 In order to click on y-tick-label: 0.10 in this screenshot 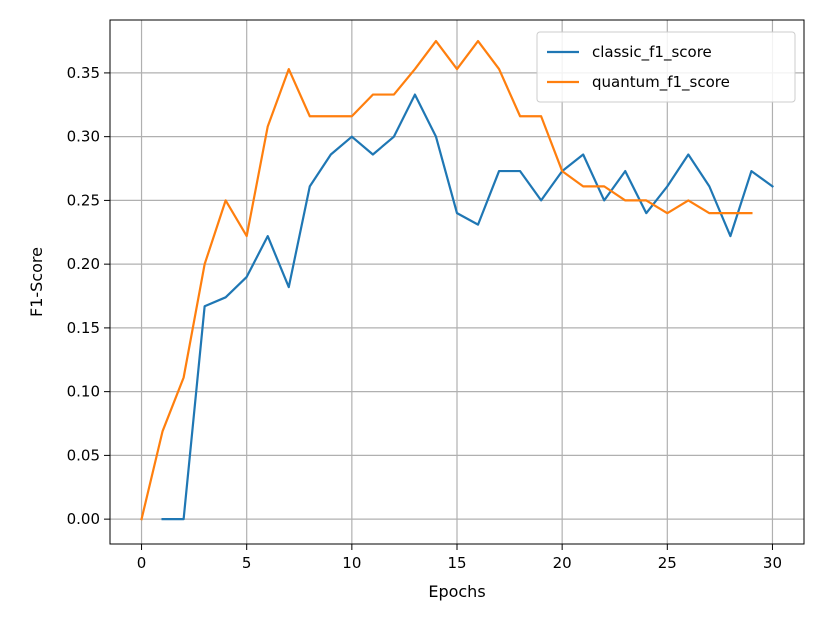, I will do `click(83, 392)`.